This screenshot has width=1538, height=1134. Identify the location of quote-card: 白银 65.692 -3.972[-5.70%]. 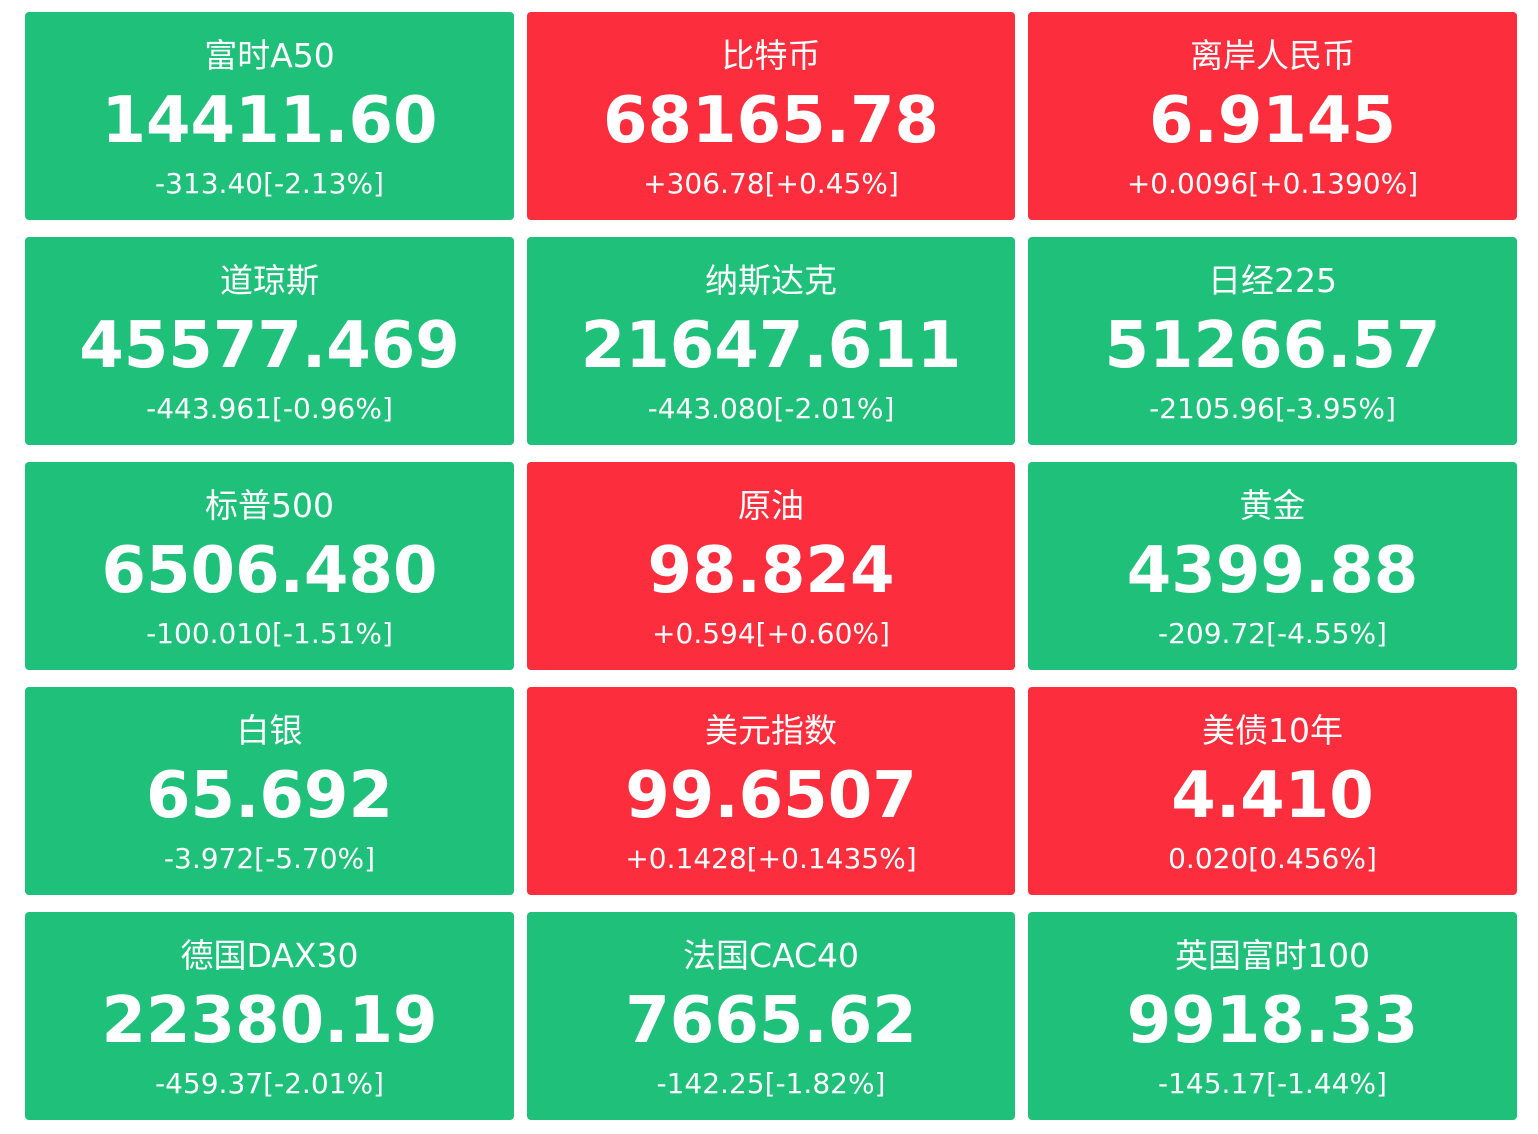
(269, 791).